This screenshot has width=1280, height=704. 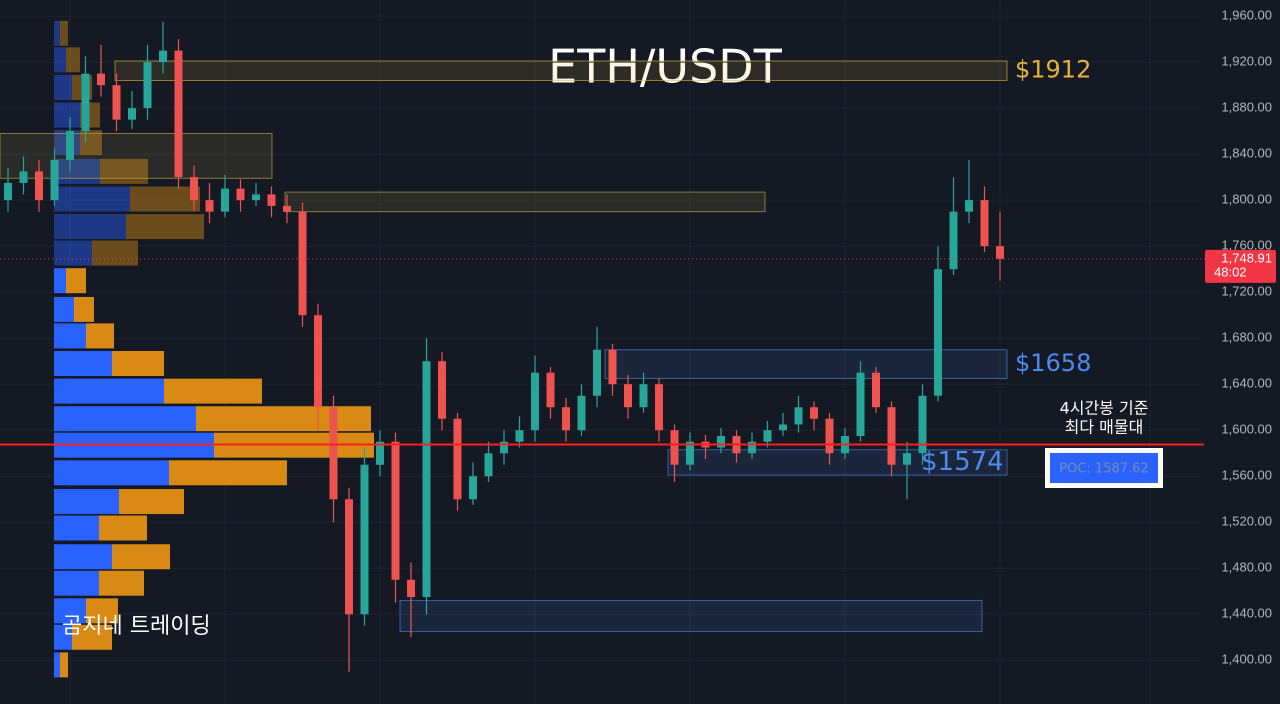 I want to click on y-tick-label: 1,560.00, so click(x=1246, y=475).